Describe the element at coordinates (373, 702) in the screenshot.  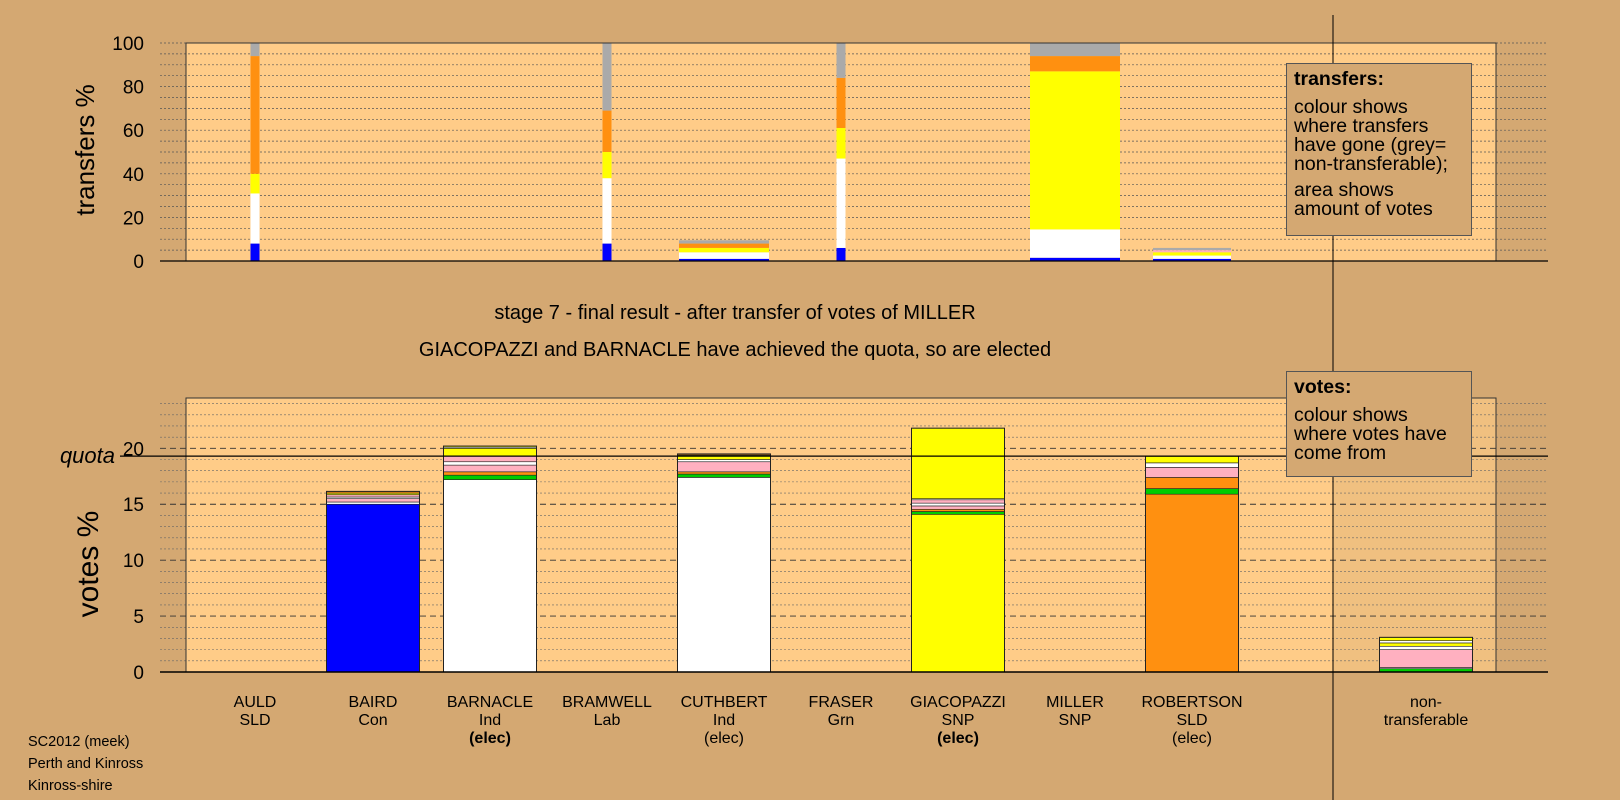
I see `category-name: BAIRD` at that location.